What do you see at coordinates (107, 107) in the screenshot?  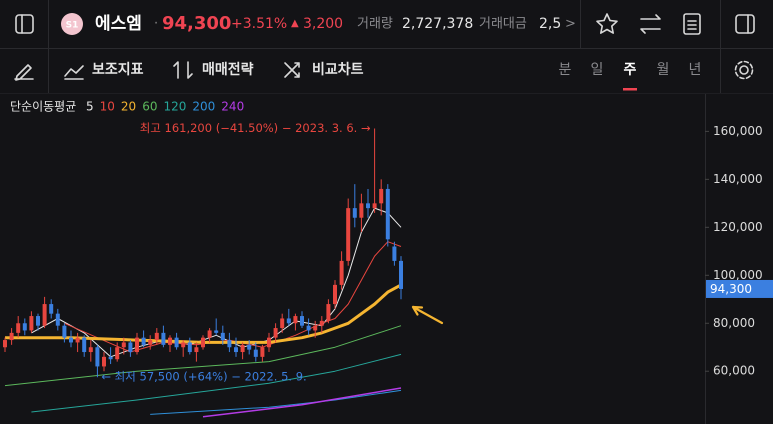 I see `legend-entry: 10` at bounding box center [107, 107].